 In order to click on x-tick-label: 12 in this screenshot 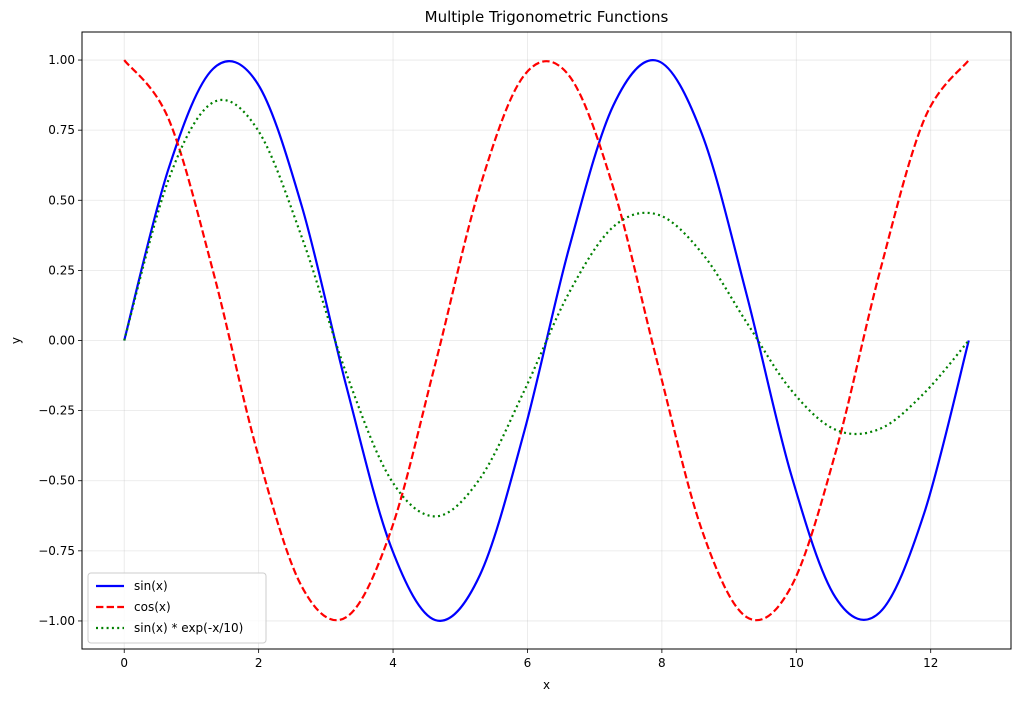, I will do `click(930, 663)`.